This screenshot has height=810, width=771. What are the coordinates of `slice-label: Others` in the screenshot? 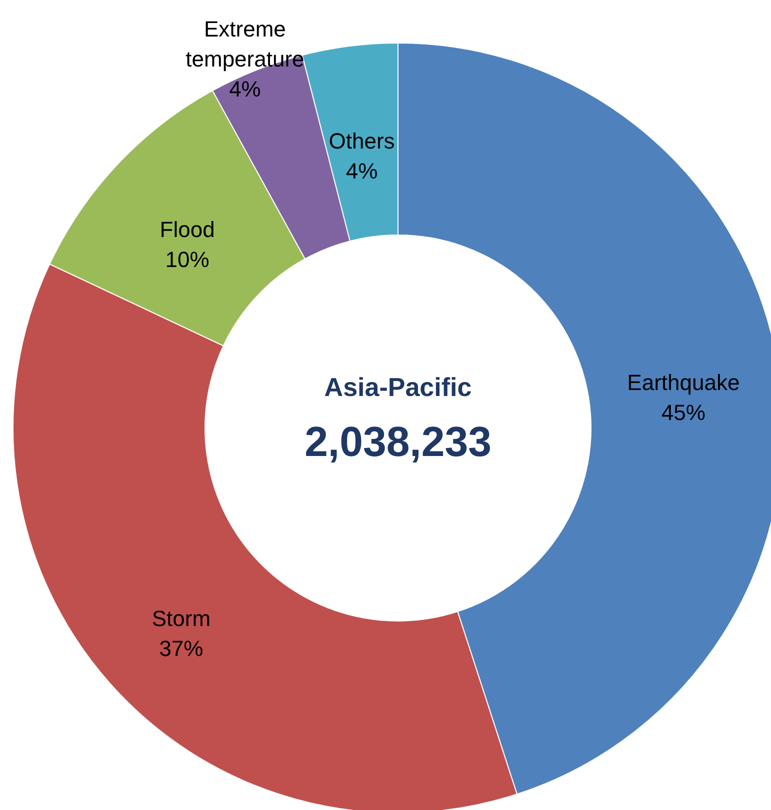 It's located at (361, 141).